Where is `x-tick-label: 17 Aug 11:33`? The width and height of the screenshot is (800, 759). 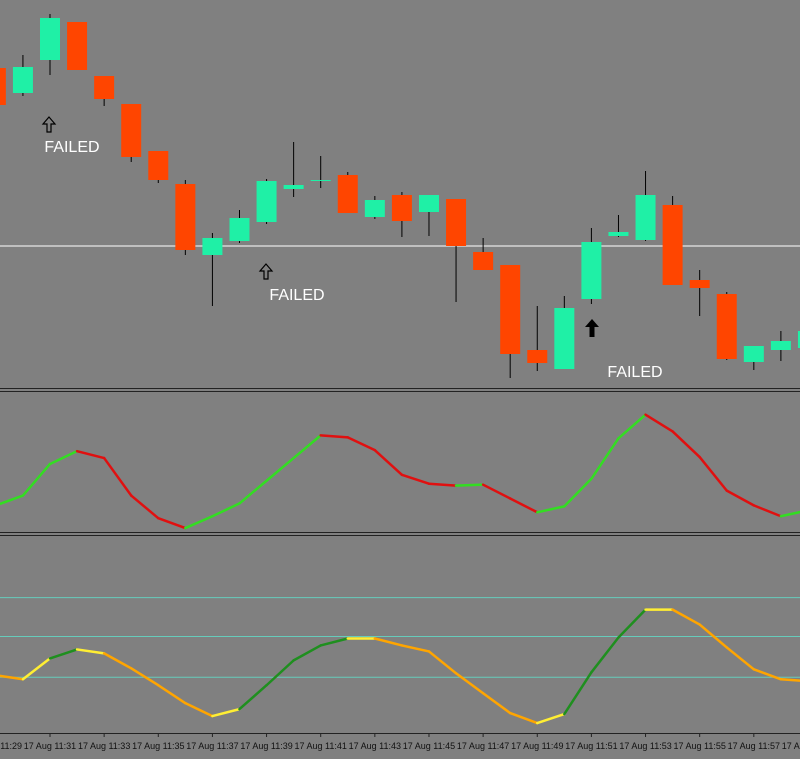 x-tick-label: 17 Aug 11:33 is located at coordinates (104, 746).